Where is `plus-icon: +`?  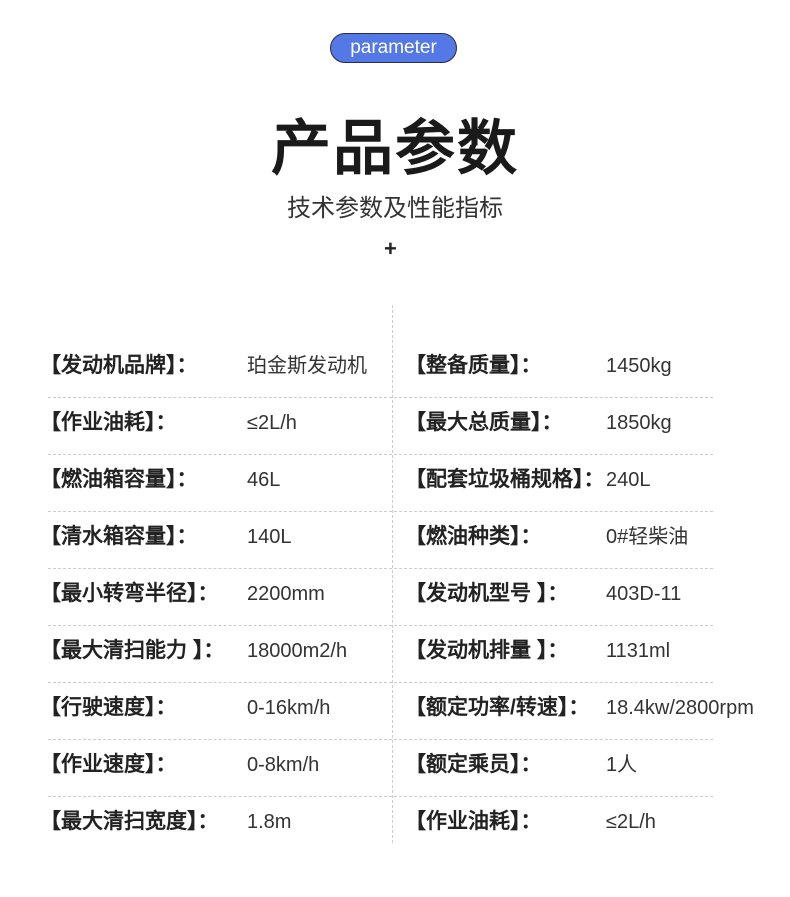
plus-icon: + is located at coordinates (390, 248).